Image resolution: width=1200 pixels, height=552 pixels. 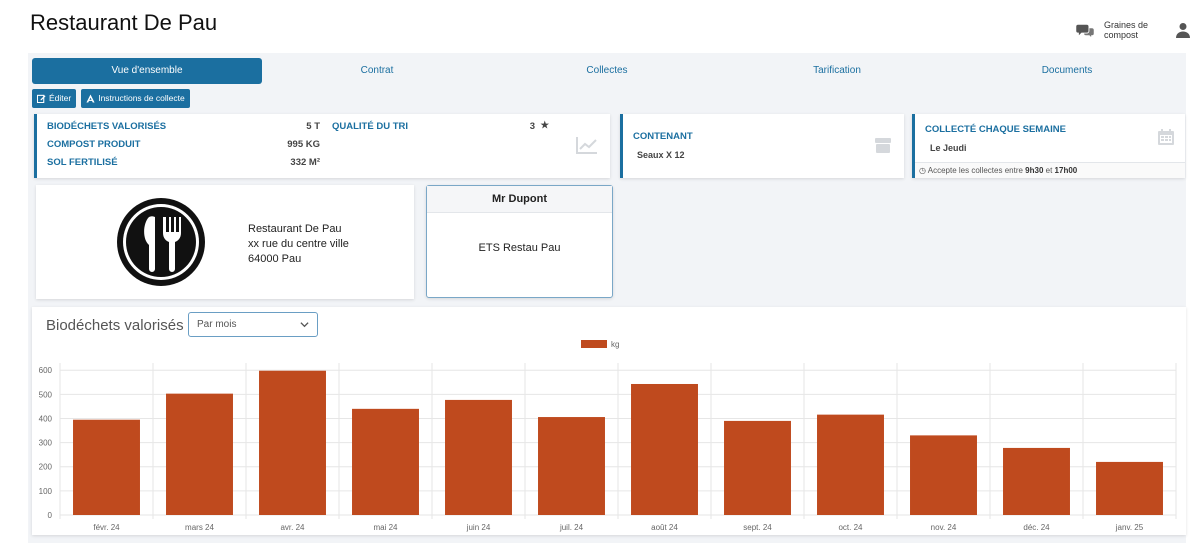 I want to click on legend-swatch, so click(x=594, y=344).